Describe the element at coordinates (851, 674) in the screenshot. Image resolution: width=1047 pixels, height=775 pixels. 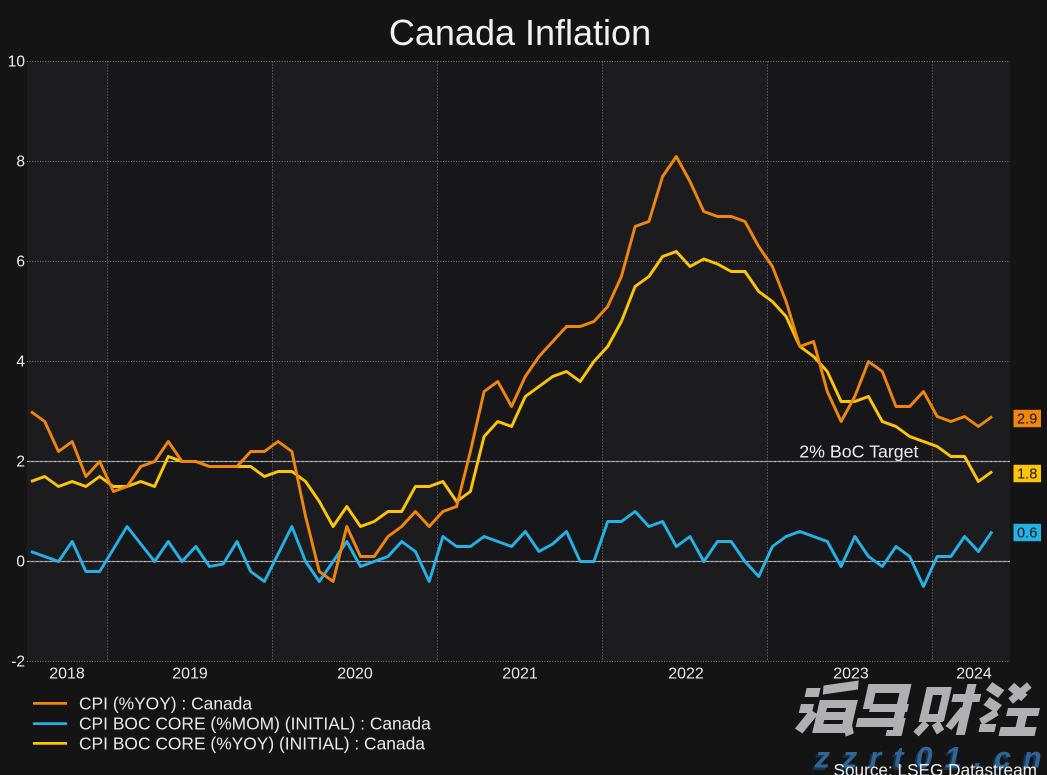
I see `svg-text: 2023` at that location.